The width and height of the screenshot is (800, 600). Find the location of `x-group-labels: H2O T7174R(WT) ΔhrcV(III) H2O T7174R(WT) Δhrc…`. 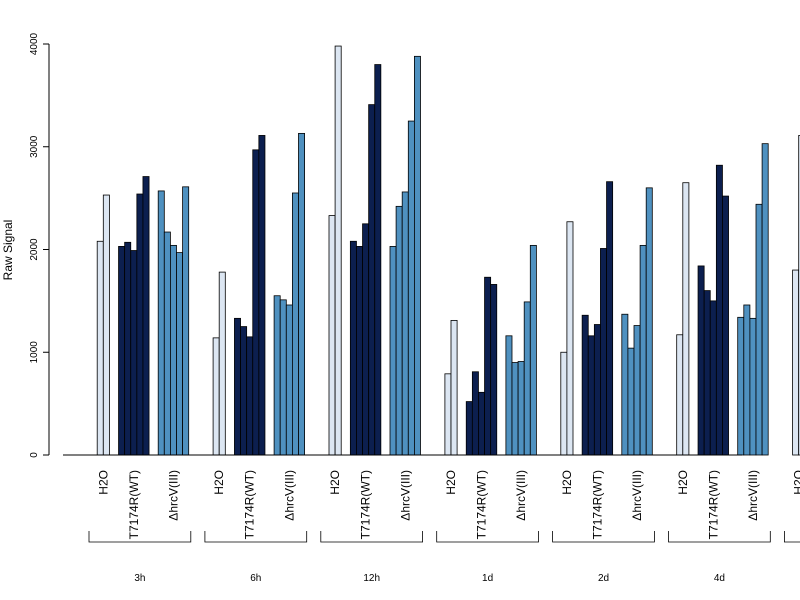

x-group-labels: H2O T7174R(WT) ΔhrcV(III) H2O T7174R(WT) Δhrc… is located at coordinates (448, 504).